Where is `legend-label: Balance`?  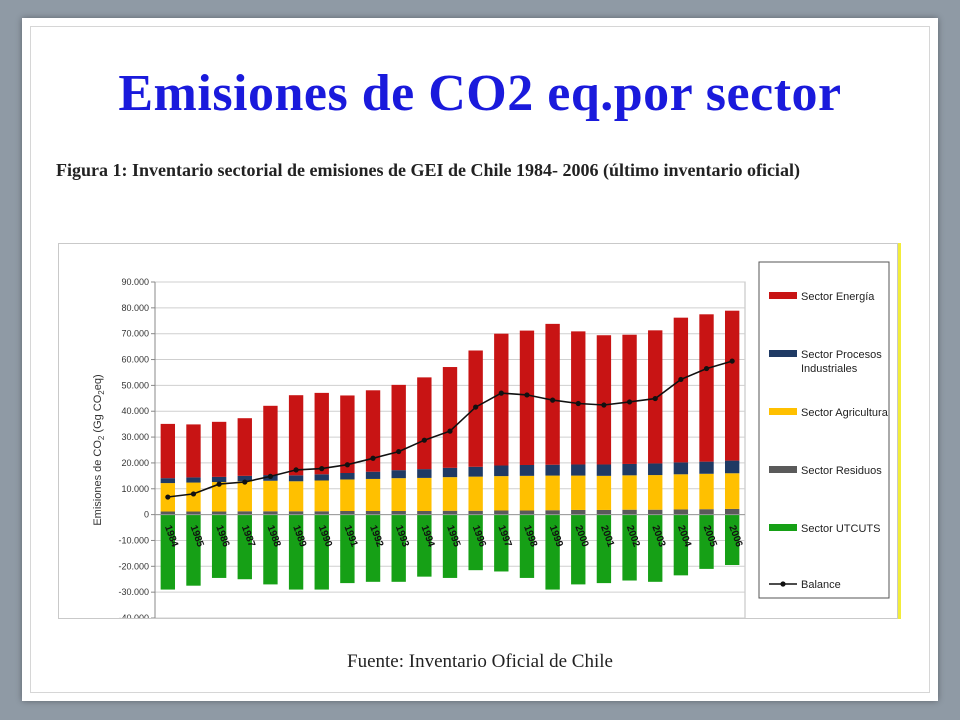 legend-label: Balance is located at coordinates (821, 585).